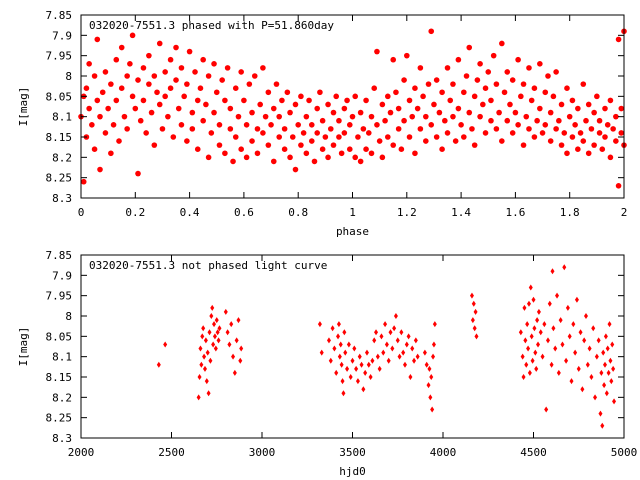 The width and height of the screenshot is (640, 480). I want to click on x-tick-label: 1.4, so click(461, 212).